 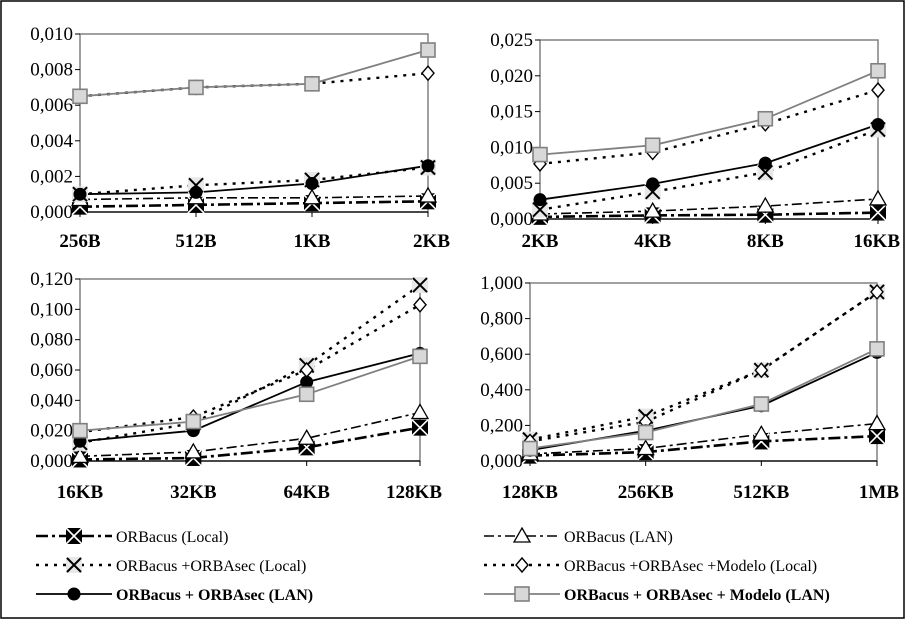 What do you see at coordinates (51, 279) in the screenshot?
I see `y-tick-label: 0,120` at bounding box center [51, 279].